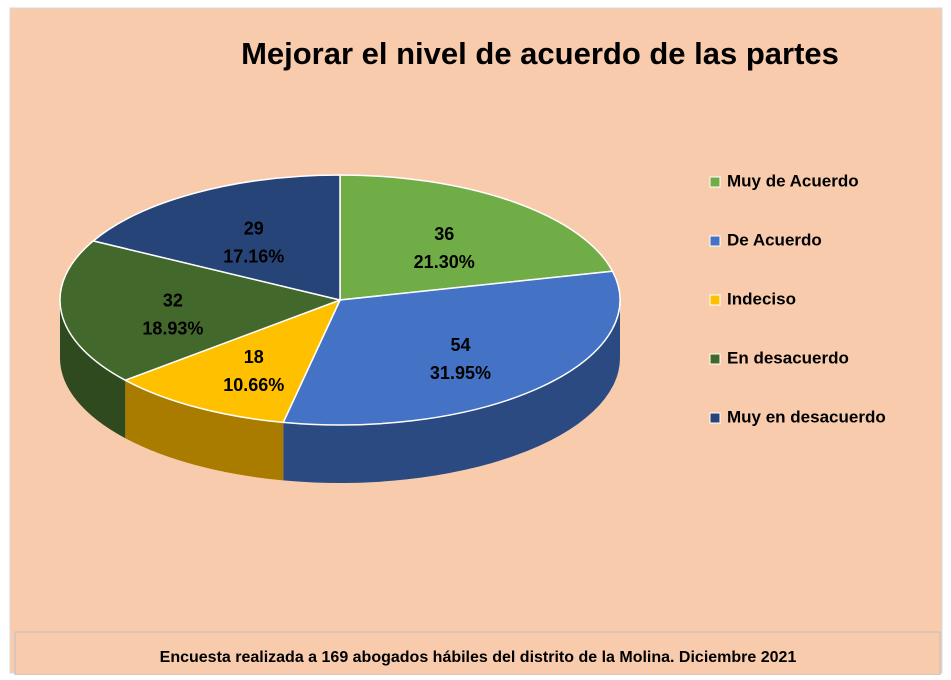 The width and height of the screenshot is (951, 680). I want to click on note-box, so click(477, 653).